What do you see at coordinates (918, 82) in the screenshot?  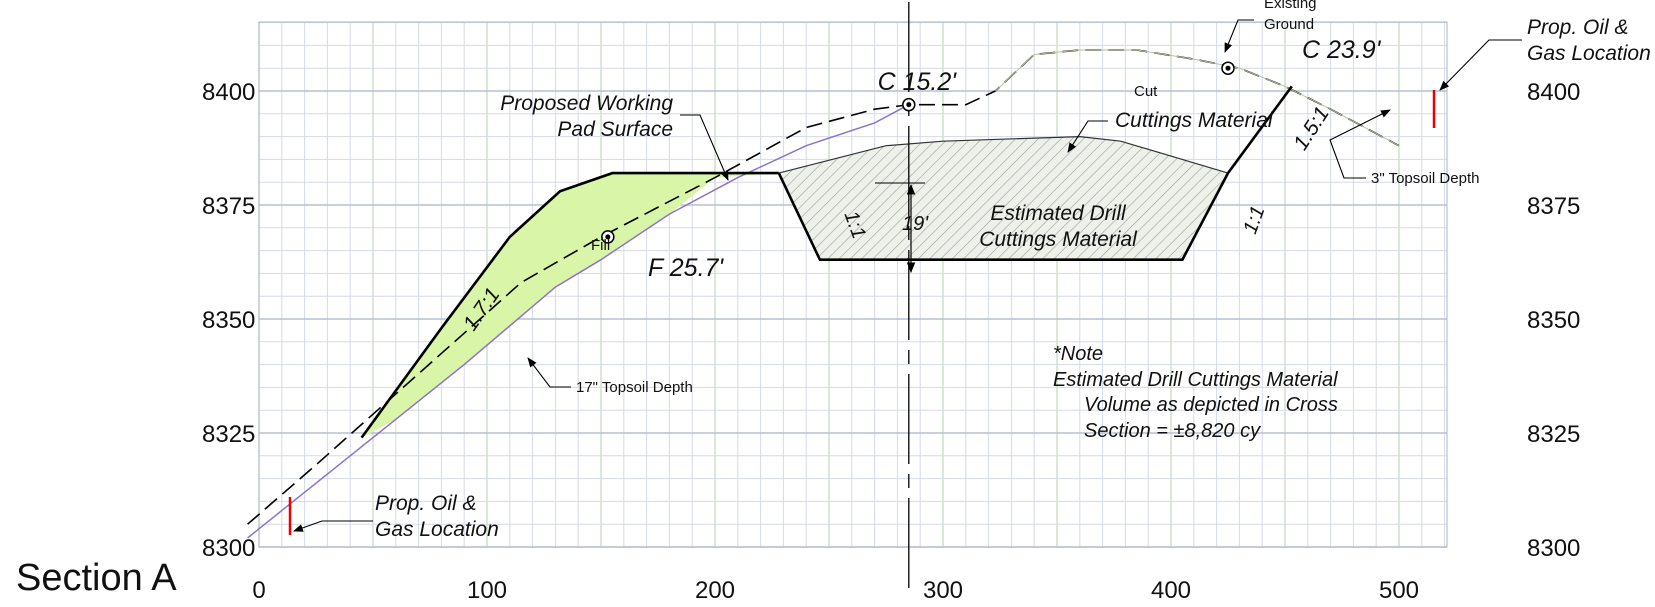 I see `station-label: C 15.2'` at bounding box center [918, 82].